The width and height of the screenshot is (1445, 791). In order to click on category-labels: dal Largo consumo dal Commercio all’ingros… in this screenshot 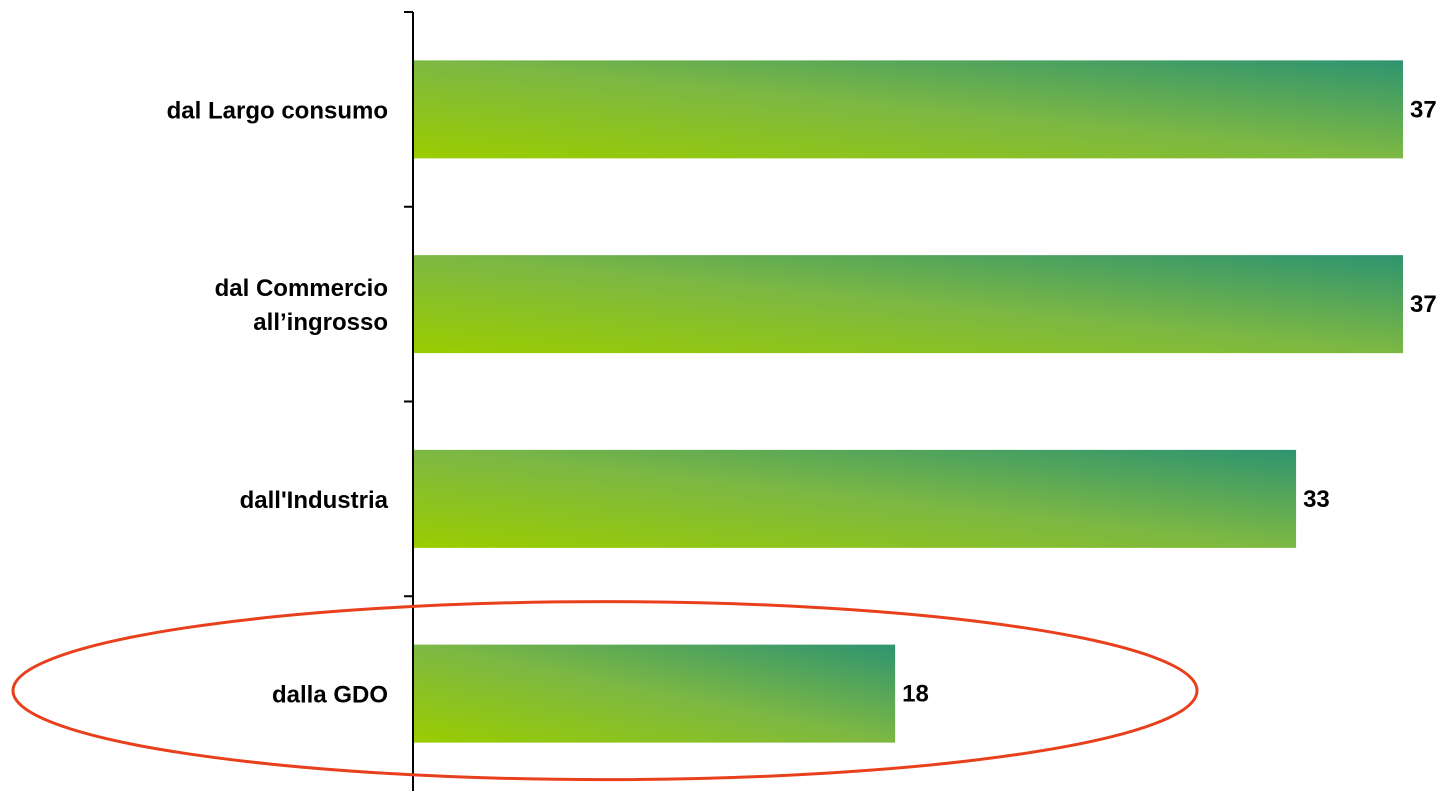, I will do `click(278, 402)`.